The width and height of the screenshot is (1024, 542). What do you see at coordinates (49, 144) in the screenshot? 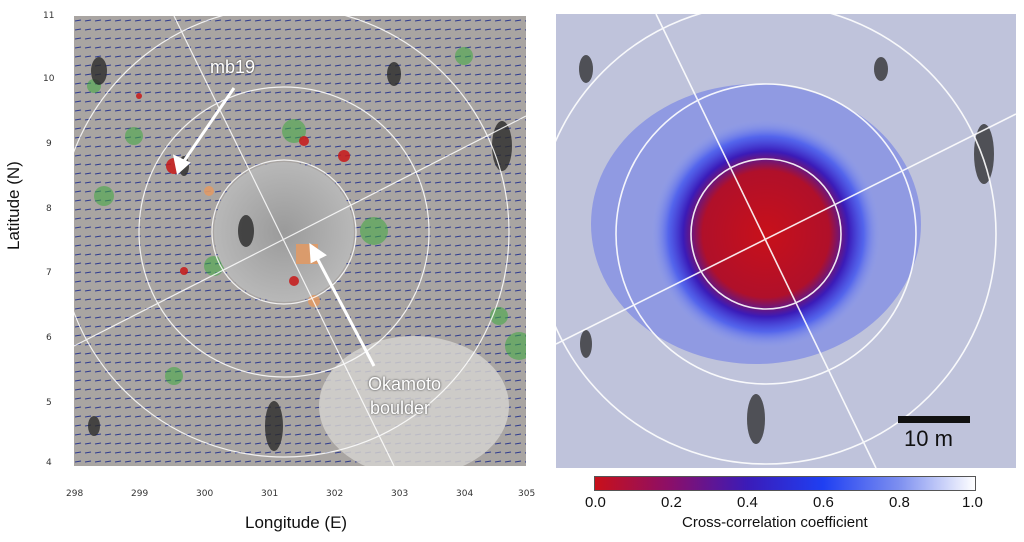
I see `y-tick-label: 9` at bounding box center [49, 144].